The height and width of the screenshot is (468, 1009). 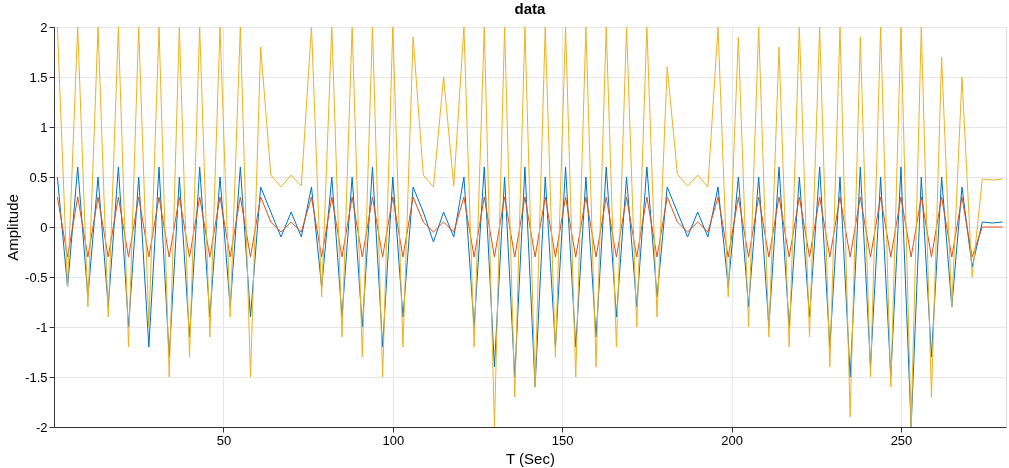 I want to click on y-tick-label: -1, so click(x=41, y=327).